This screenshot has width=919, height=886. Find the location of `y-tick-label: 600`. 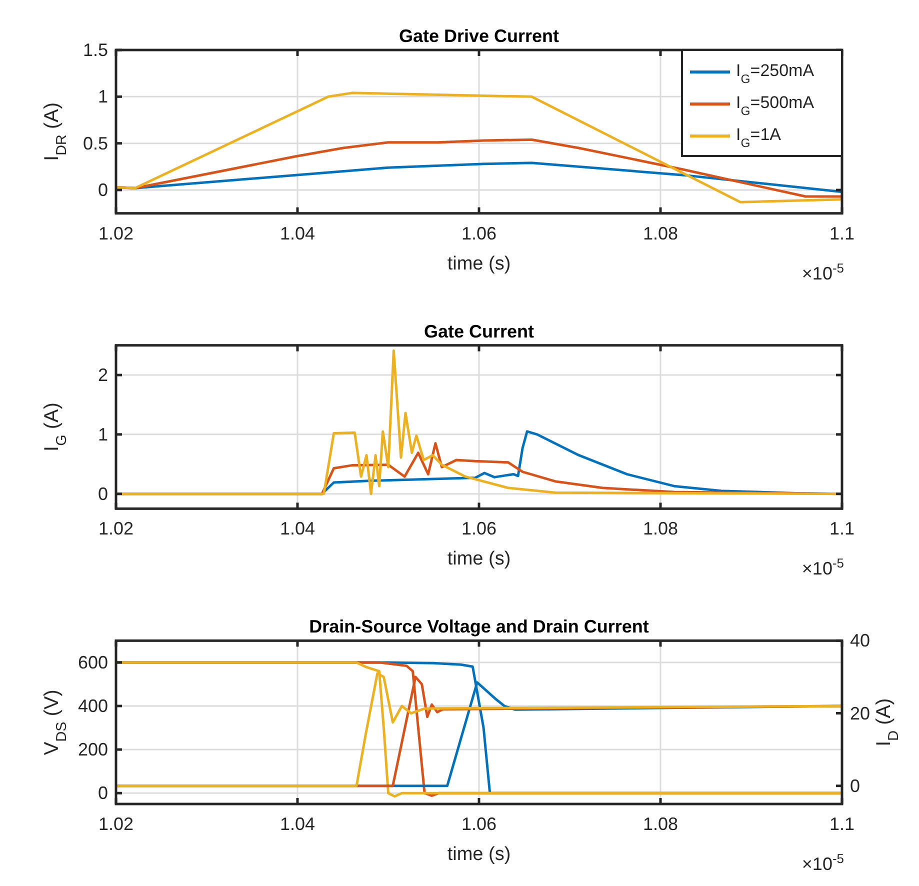

y-tick-label: 600 is located at coordinates (93, 662).